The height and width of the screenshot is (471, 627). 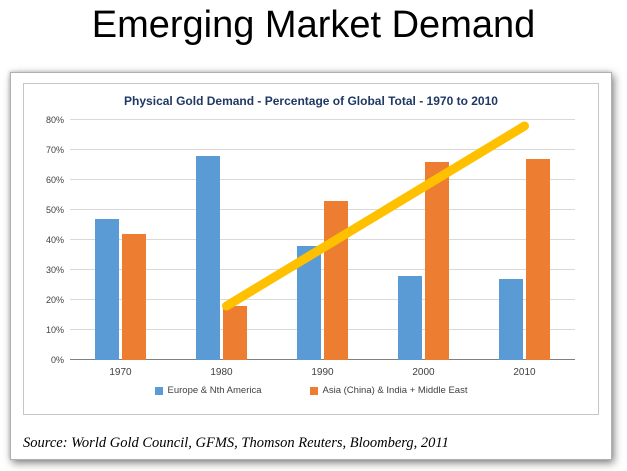 What do you see at coordinates (54, 180) in the screenshot?
I see `y-tick-60: 60%` at bounding box center [54, 180].